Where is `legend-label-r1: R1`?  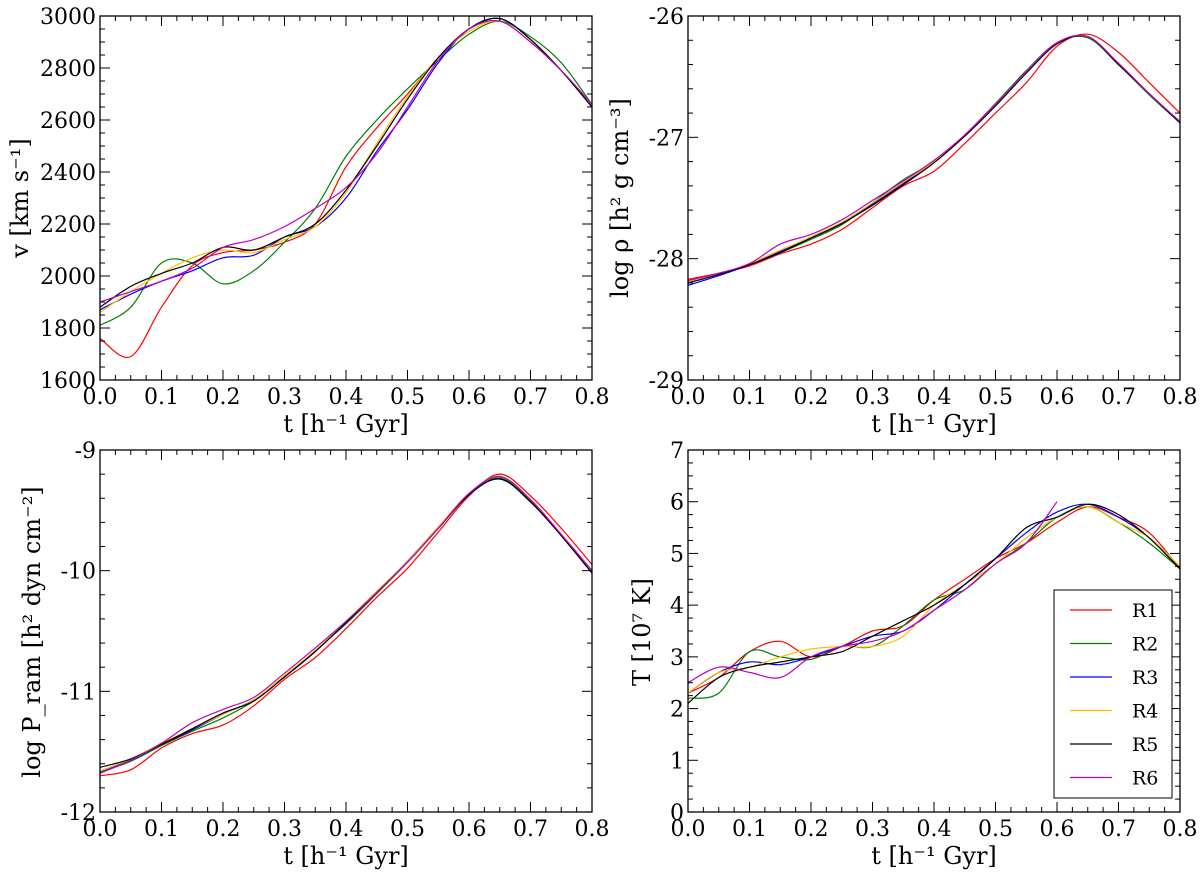
legend-label-r1: R1 is located at coordinates (1145, 611).